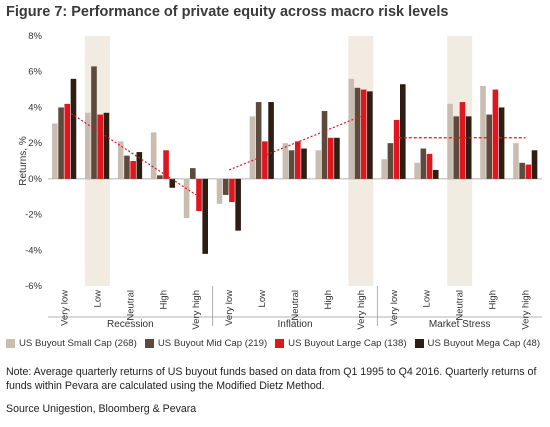  I want to click on trend-line, so click(130, 152).